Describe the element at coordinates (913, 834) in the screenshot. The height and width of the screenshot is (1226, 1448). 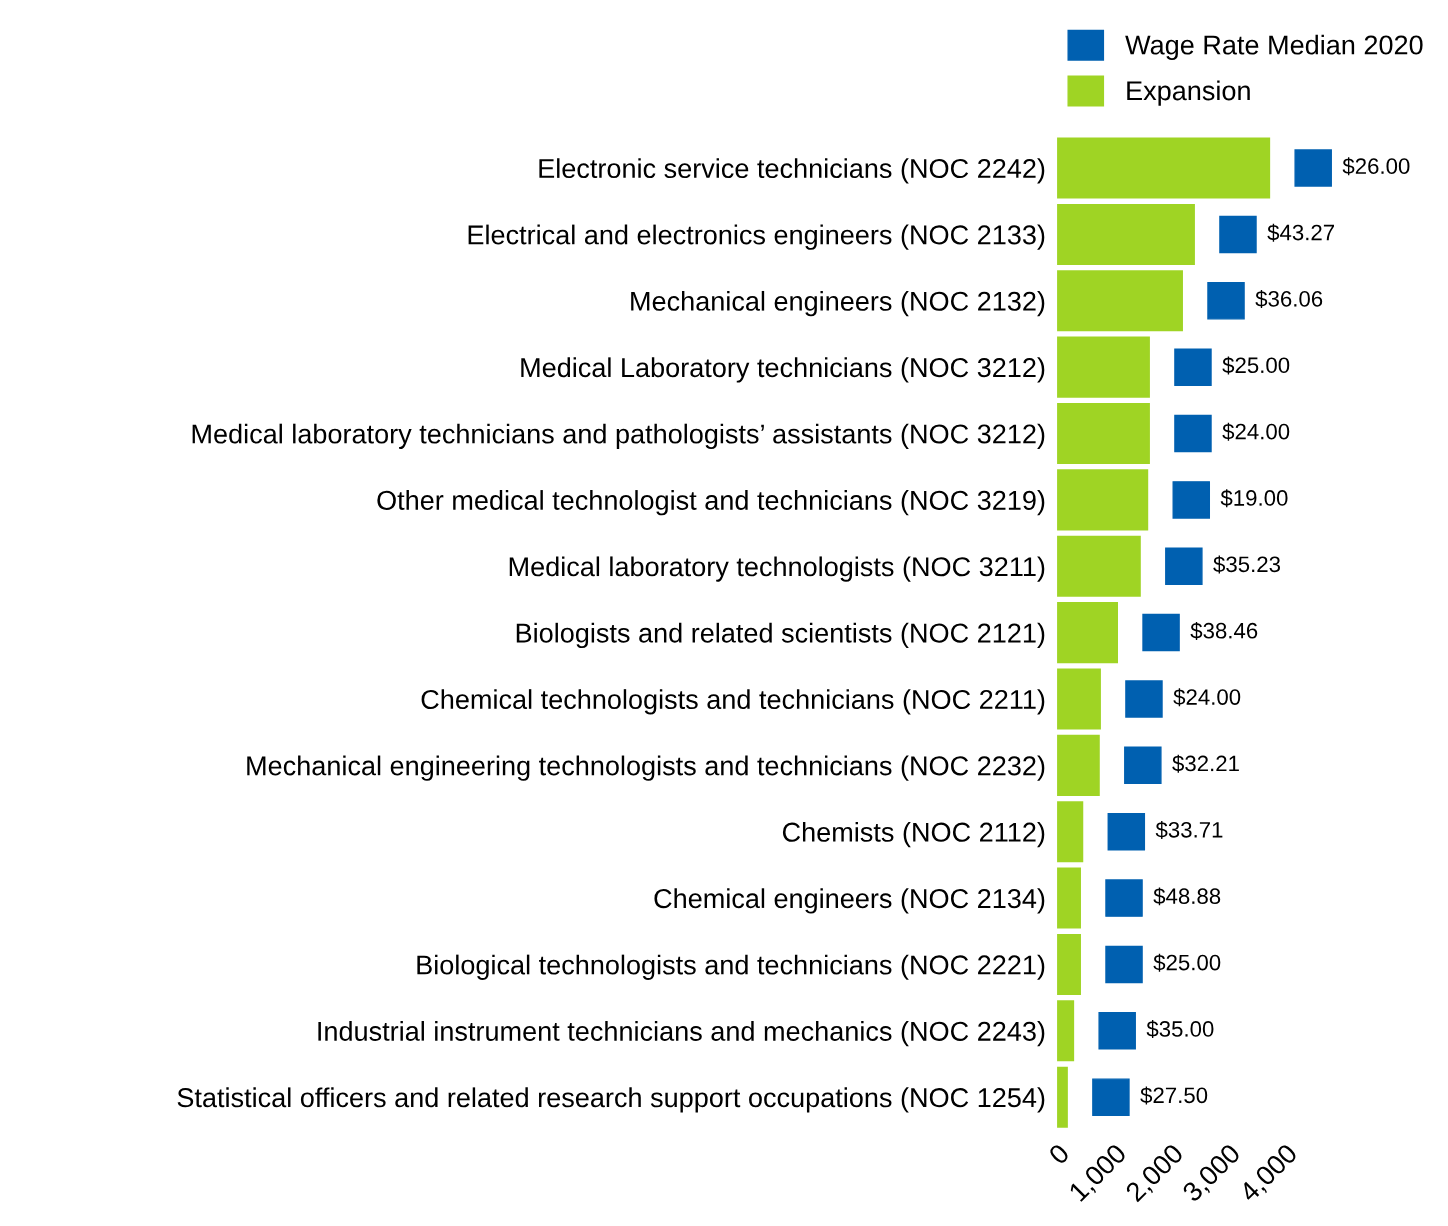
I see `y-tick-label: Chemists (NOC 2112)` at that location.